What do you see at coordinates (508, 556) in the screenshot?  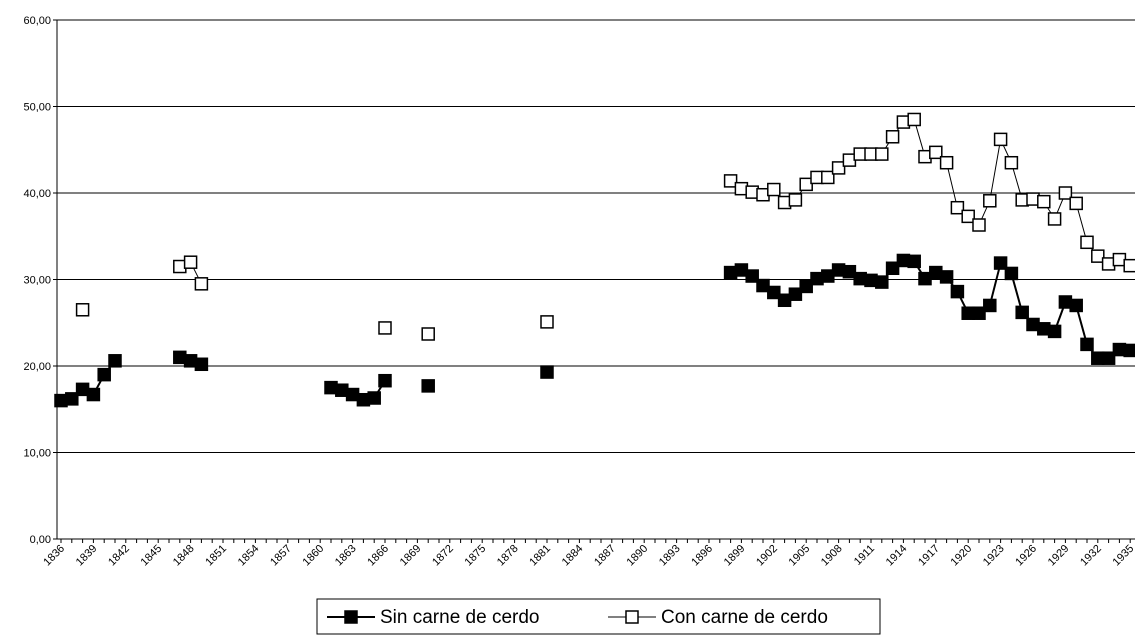 I see `x-tick-label: 1878` at bounding box center [508, 556].